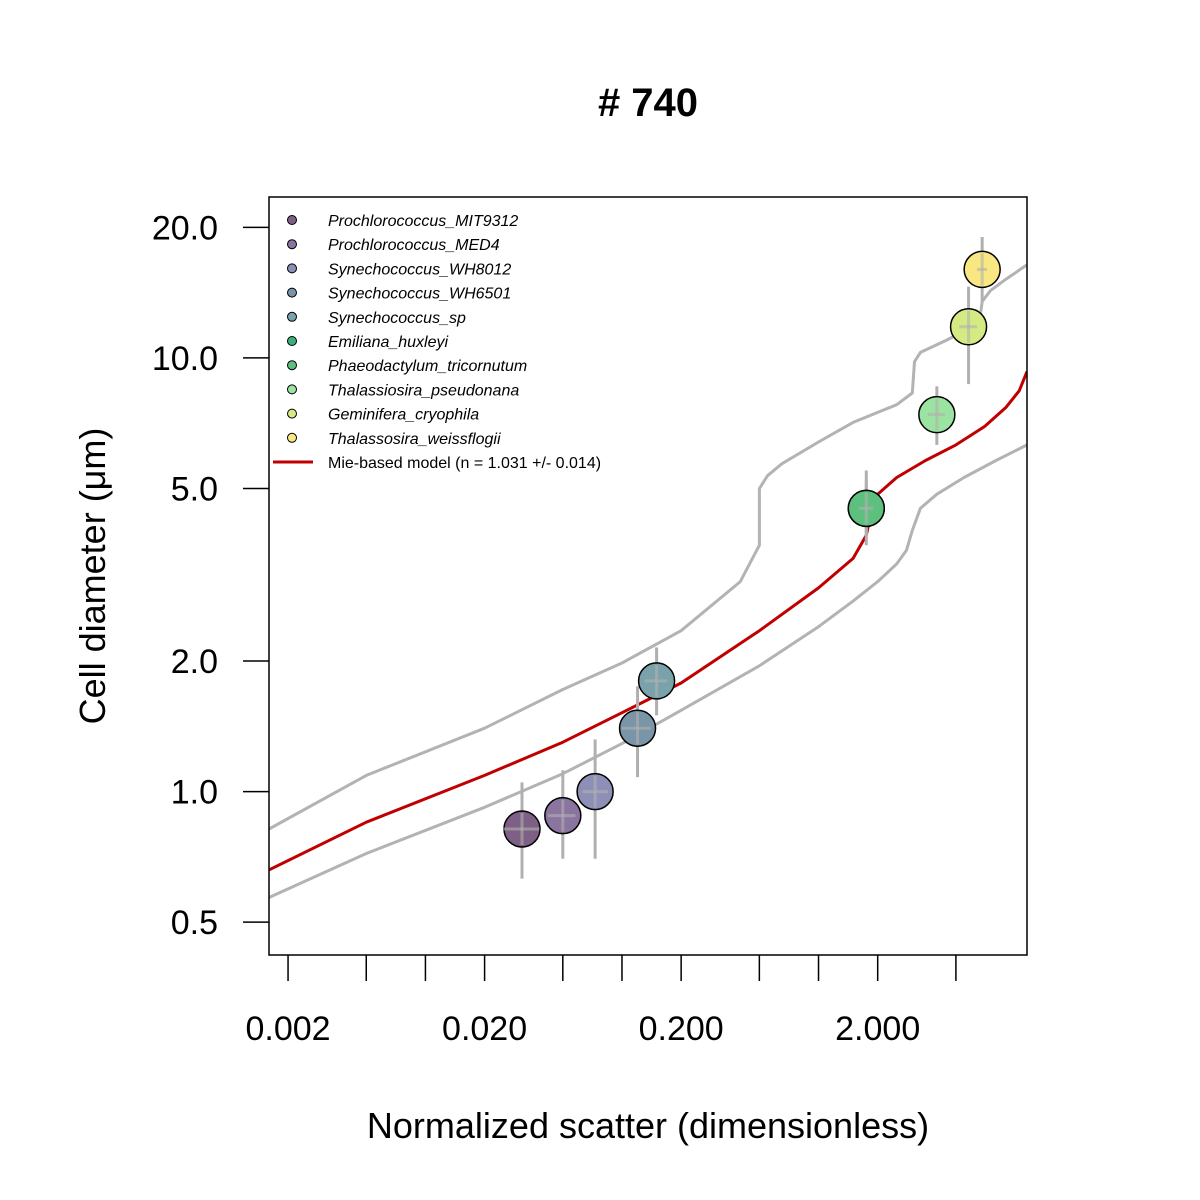 The height and width of the screenshot is (1200, 1200). Describe the element at coordinates (601, 1001) in the screenshot. I see `x-axis: 0.002 0.020 0.200 2.000` at that location.